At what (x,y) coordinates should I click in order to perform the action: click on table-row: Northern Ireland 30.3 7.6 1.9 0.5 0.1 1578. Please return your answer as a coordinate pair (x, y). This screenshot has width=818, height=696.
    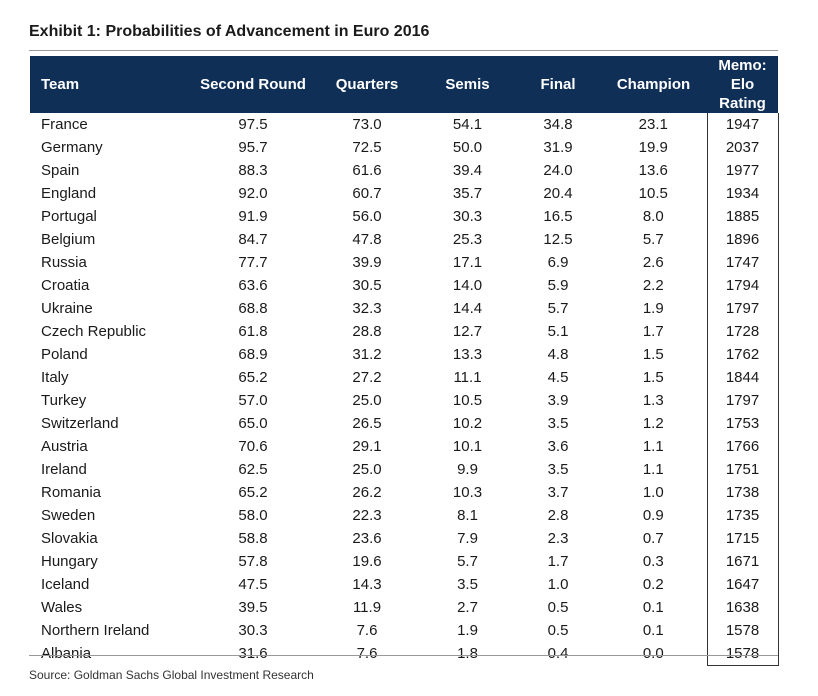
    Looking at the image, I should click on (404, 630).